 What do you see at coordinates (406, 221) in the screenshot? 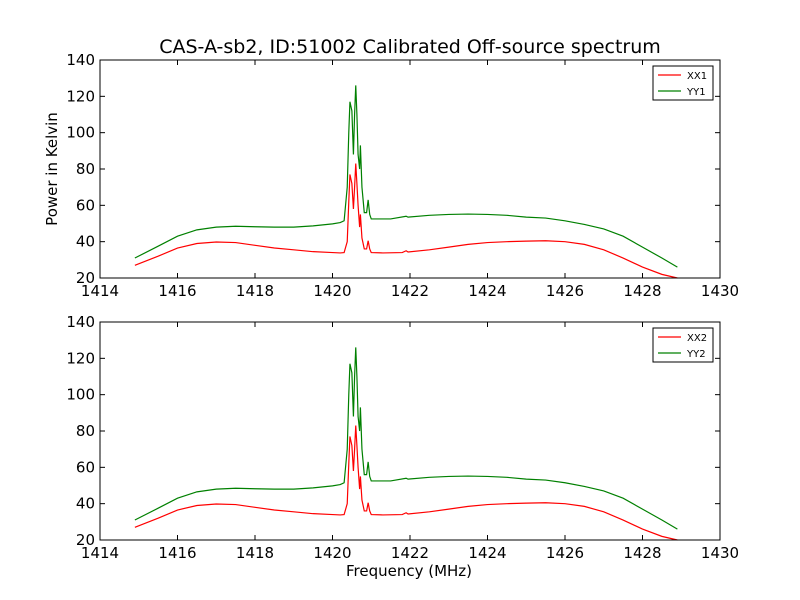
I see `series-line-xx1` at bounding box center [406, 221].